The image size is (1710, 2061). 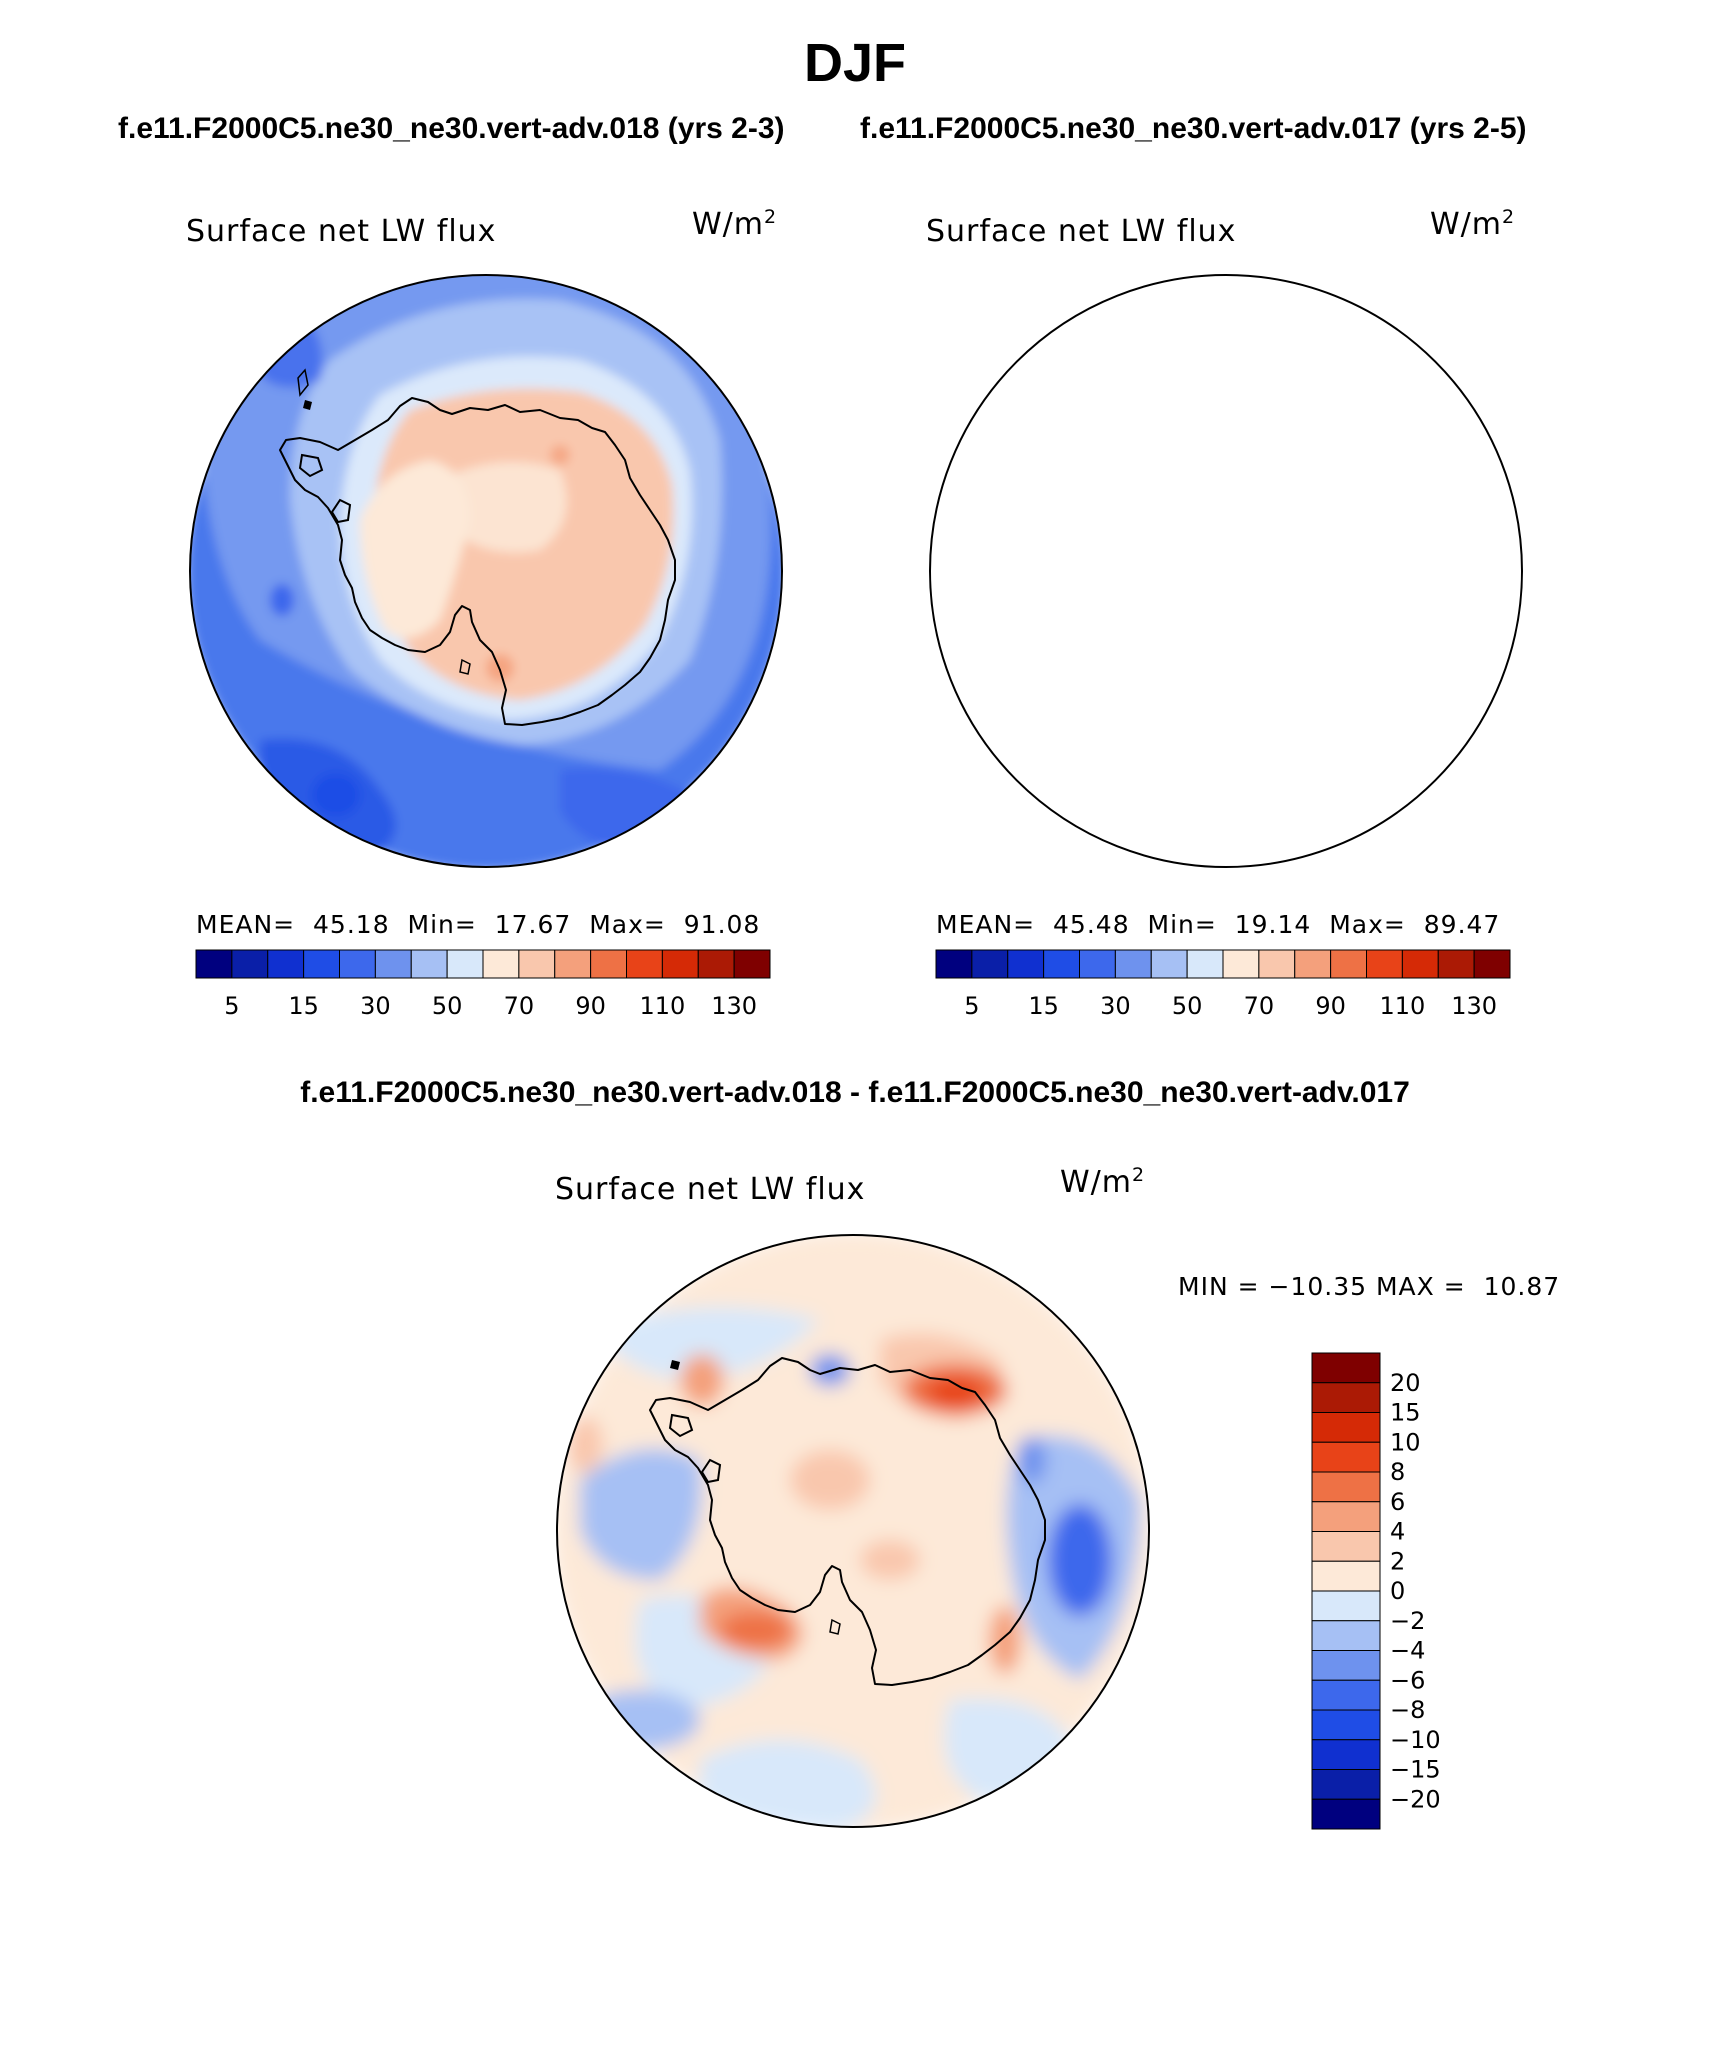 I want to click on cbar2-tick-label: 70, so click(x=1259, y=1006).